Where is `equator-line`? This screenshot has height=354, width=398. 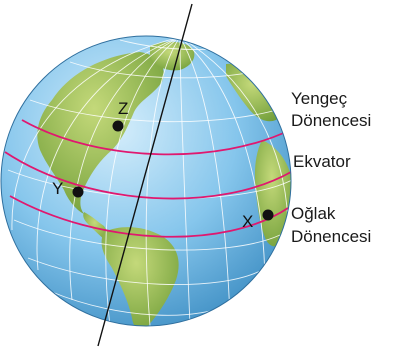 equator-line is located at coordinates (147, 175).